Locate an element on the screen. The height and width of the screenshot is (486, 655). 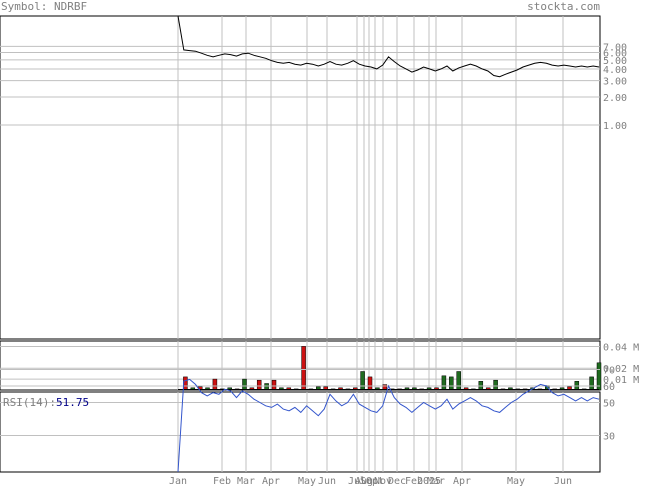
price-y-tick-label: 7.00 is located at coordinates (615, 47).